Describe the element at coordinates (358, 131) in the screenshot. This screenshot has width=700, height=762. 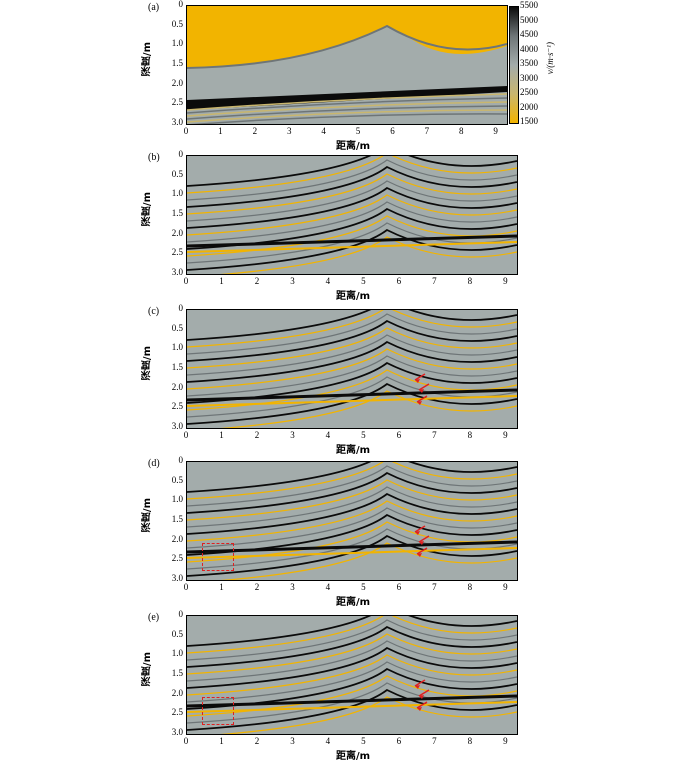
I see `x-tick-label: 5` at that location.